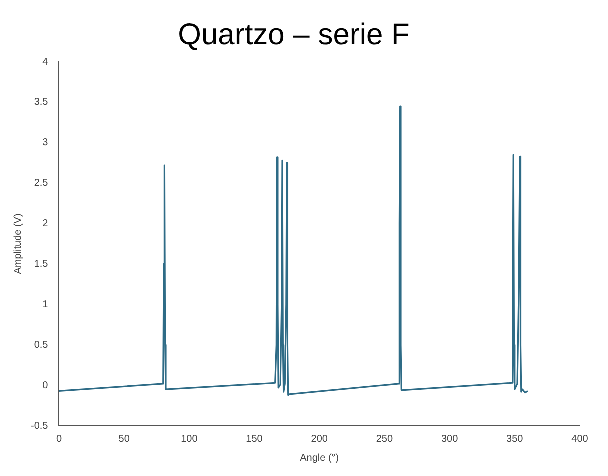 Image resolution: width=608 pixels, height=476 pixels. Describe the element at coordinates (45, 143) in the screenshot. I see `y-tick-label: 3` at that location.